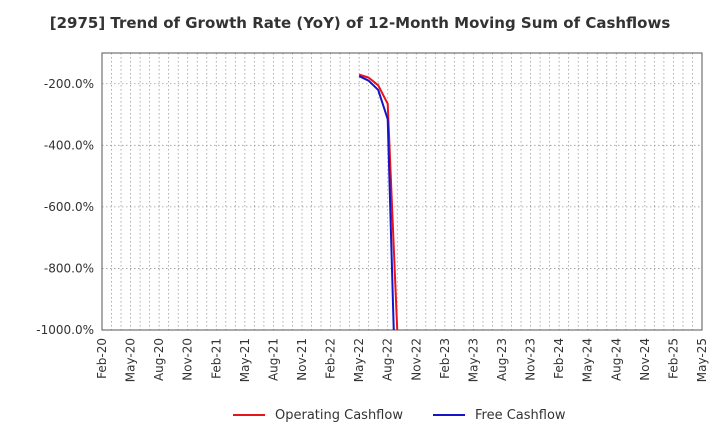  Describe the element at coordinates (673, 358) in the screenshot. I see `x-tick-label: Feb-25` at that location.